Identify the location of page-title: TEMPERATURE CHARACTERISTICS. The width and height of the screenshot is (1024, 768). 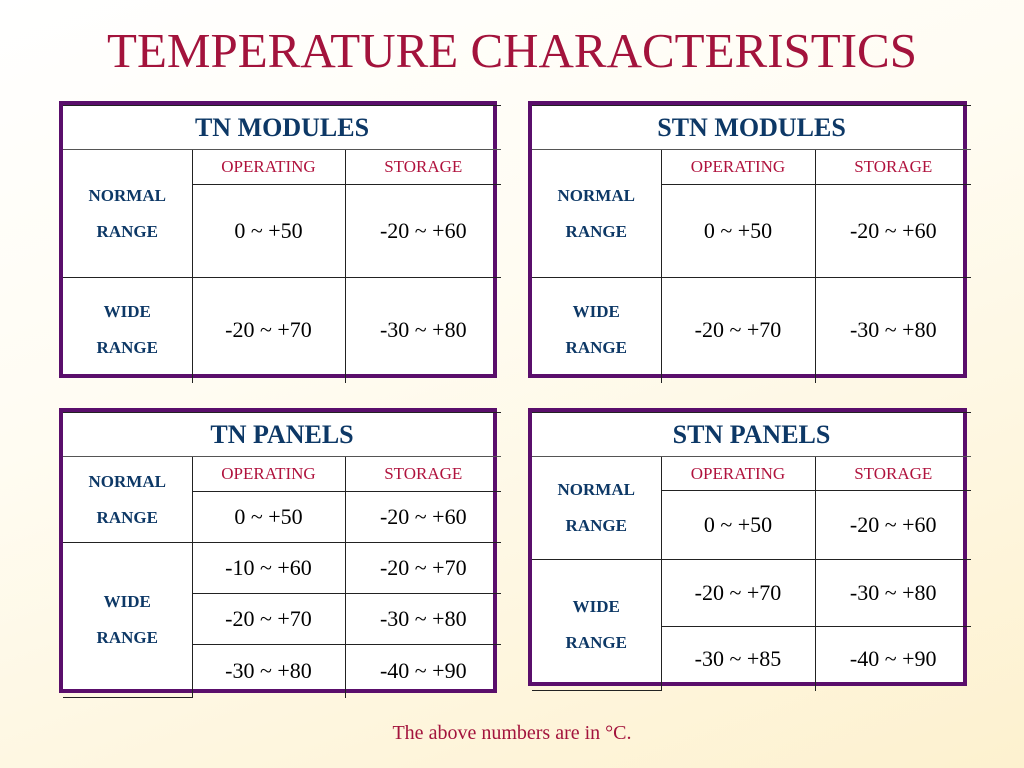
(512, 50).